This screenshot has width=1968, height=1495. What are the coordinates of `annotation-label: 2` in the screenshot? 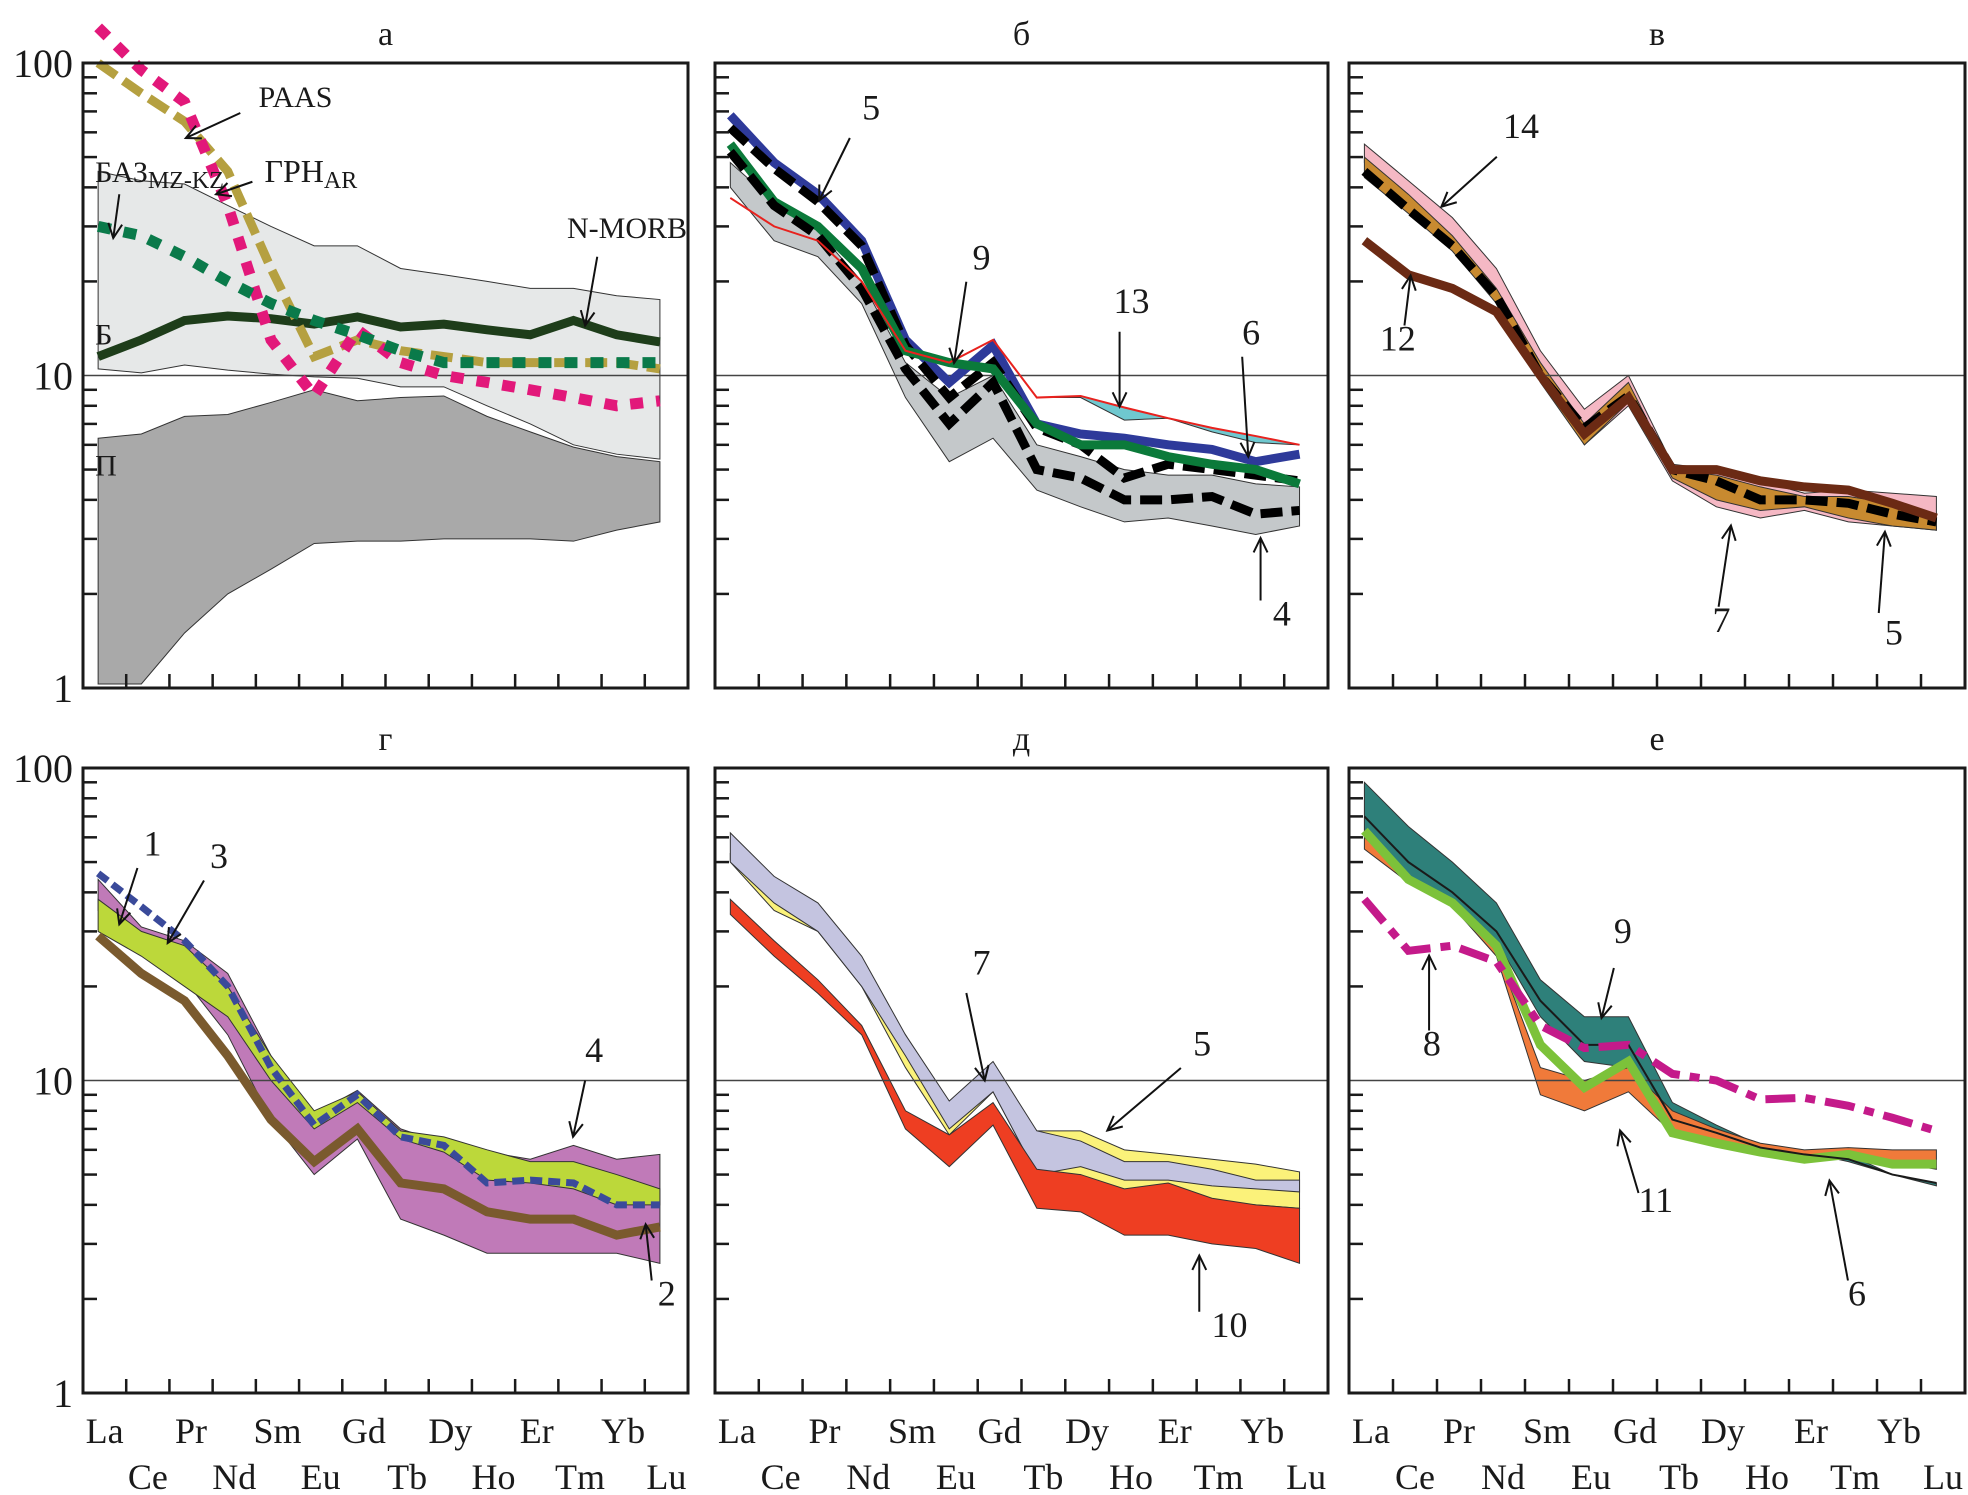 It's located at (667, 1294).